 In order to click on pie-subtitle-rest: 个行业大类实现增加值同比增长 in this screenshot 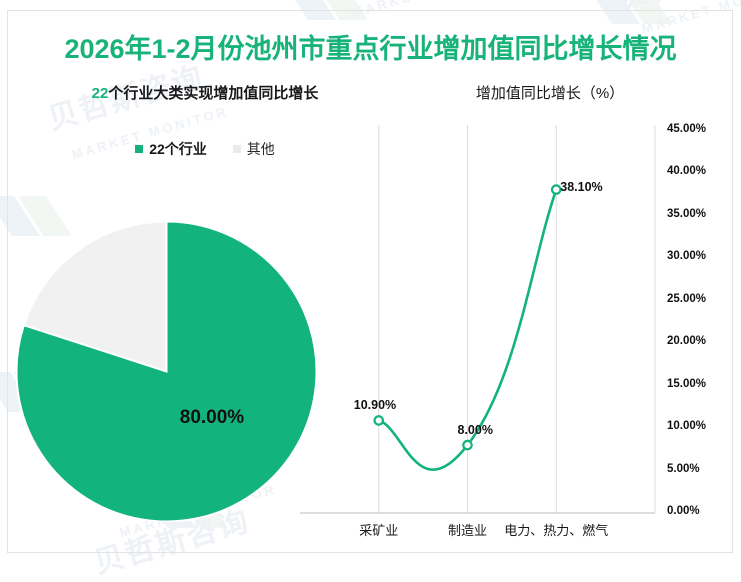, I will do `click(213, 93)`.